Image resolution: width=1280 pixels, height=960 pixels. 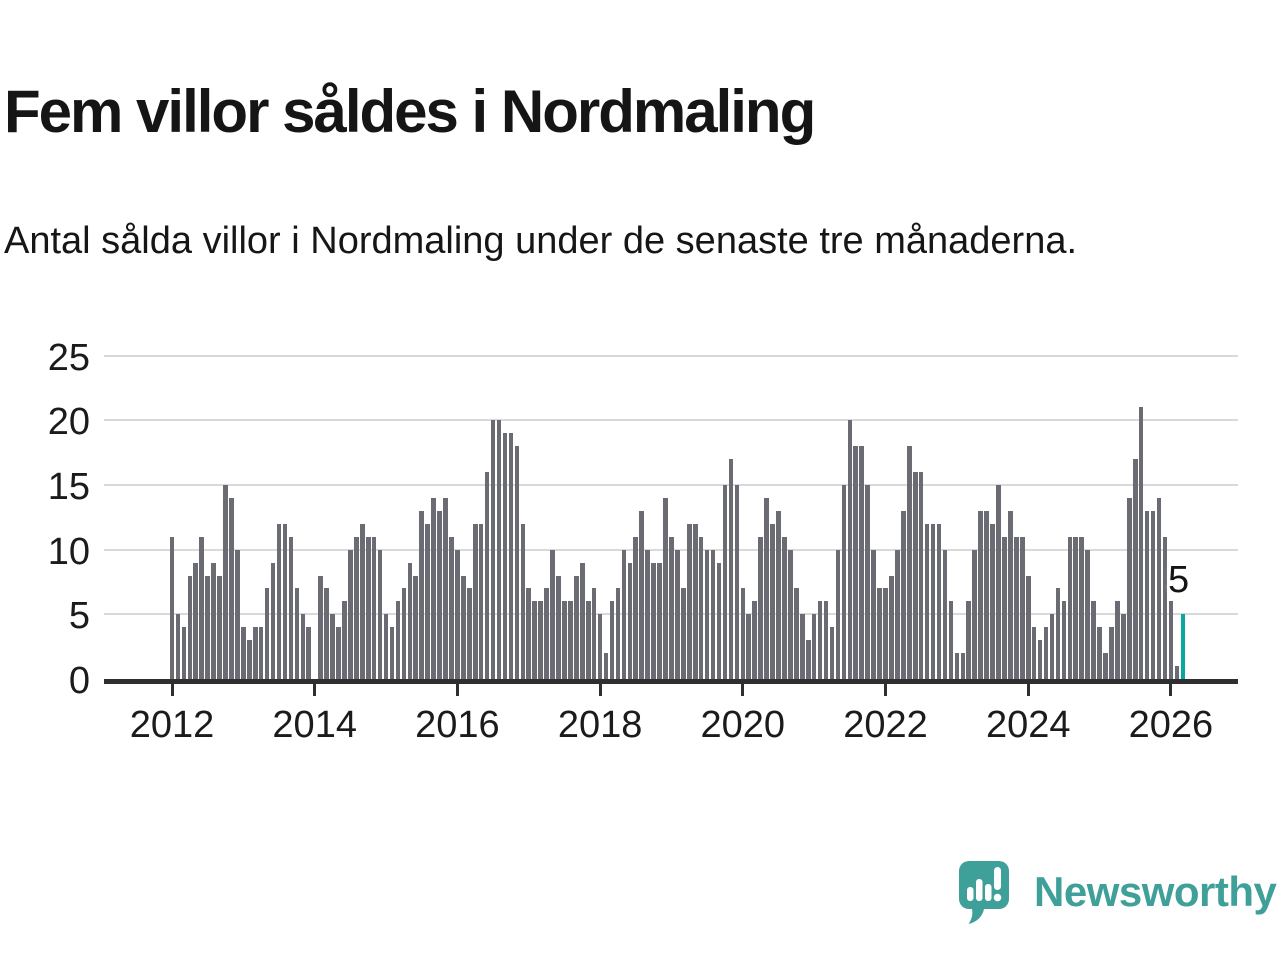 What do you see at coordinates (68, 422) in the screenshot?
I see `y-axis-label: 20` at bounding box center [68, 422].